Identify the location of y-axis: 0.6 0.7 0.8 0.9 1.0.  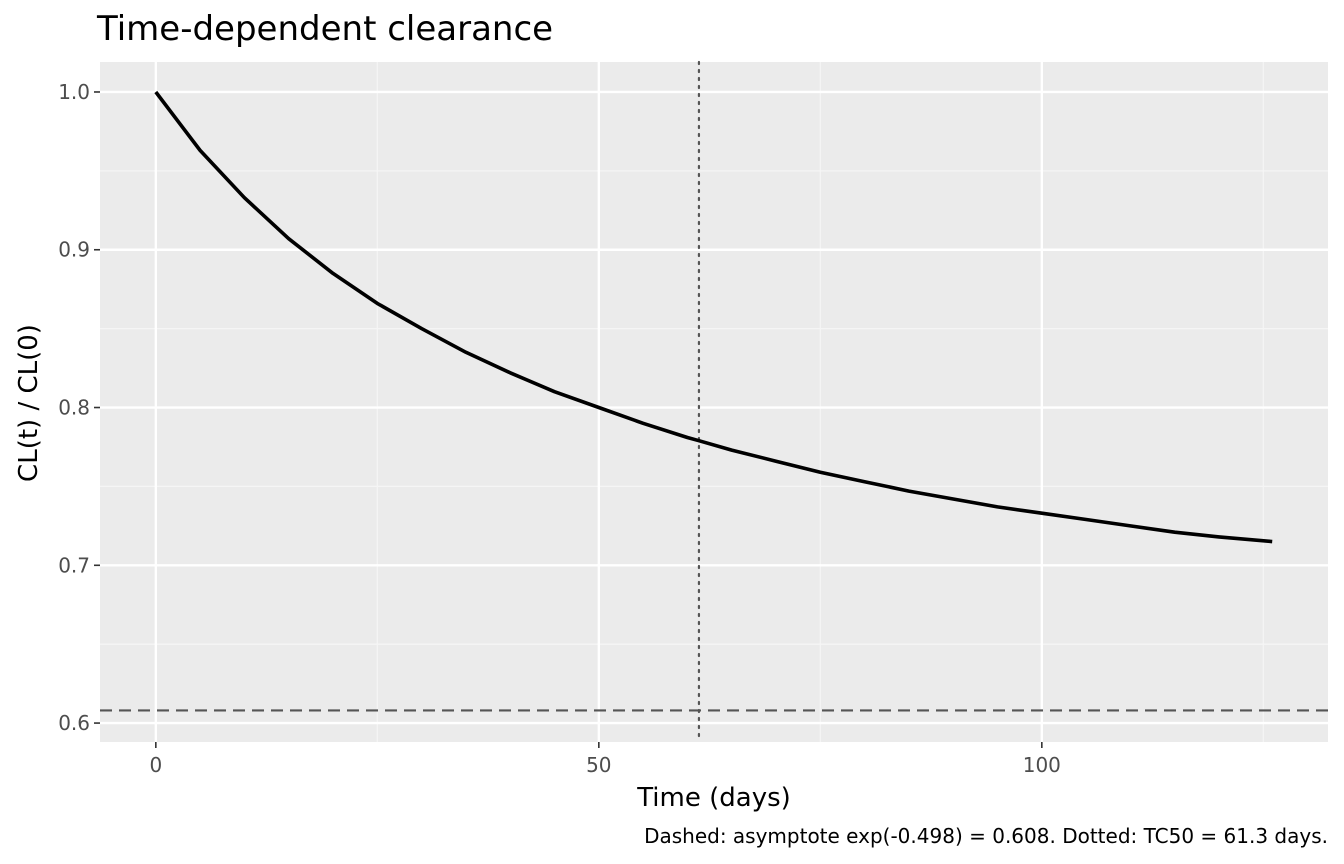
(79, 407).